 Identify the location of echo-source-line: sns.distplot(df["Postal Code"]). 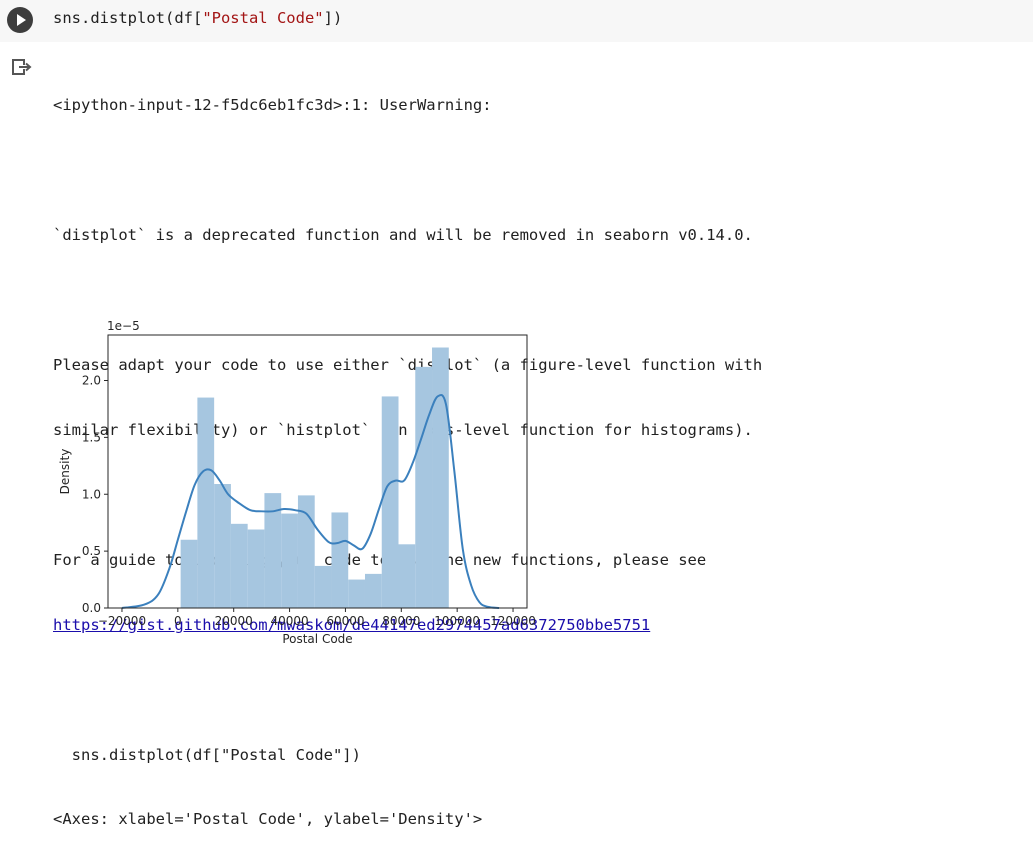
(207, 754).